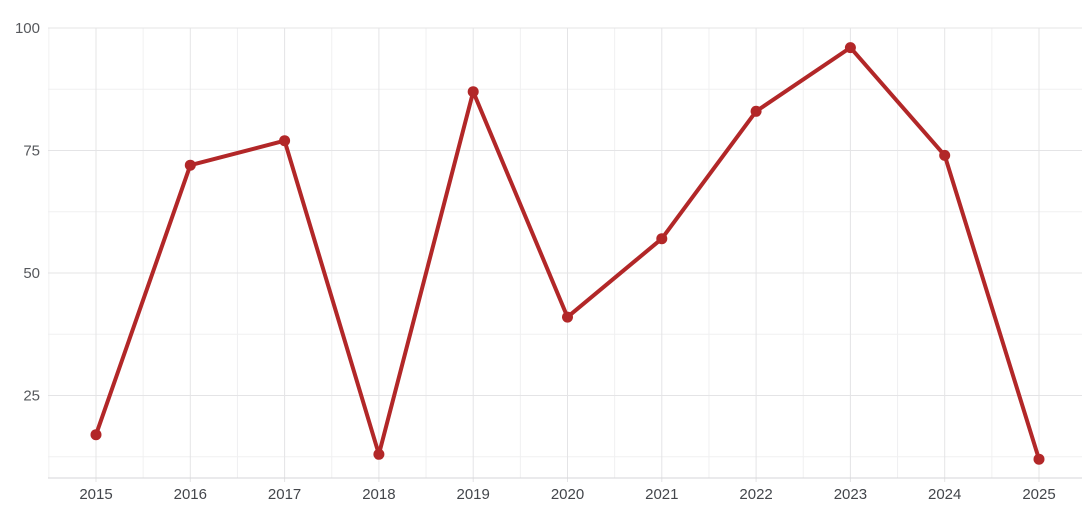 The height and width of the screenshot is (526, 1082). What do you see at coordinates (661, 494) in the screenshot?
I see `x-tick-label-2021: 2021` at bounding box center [661, 494].